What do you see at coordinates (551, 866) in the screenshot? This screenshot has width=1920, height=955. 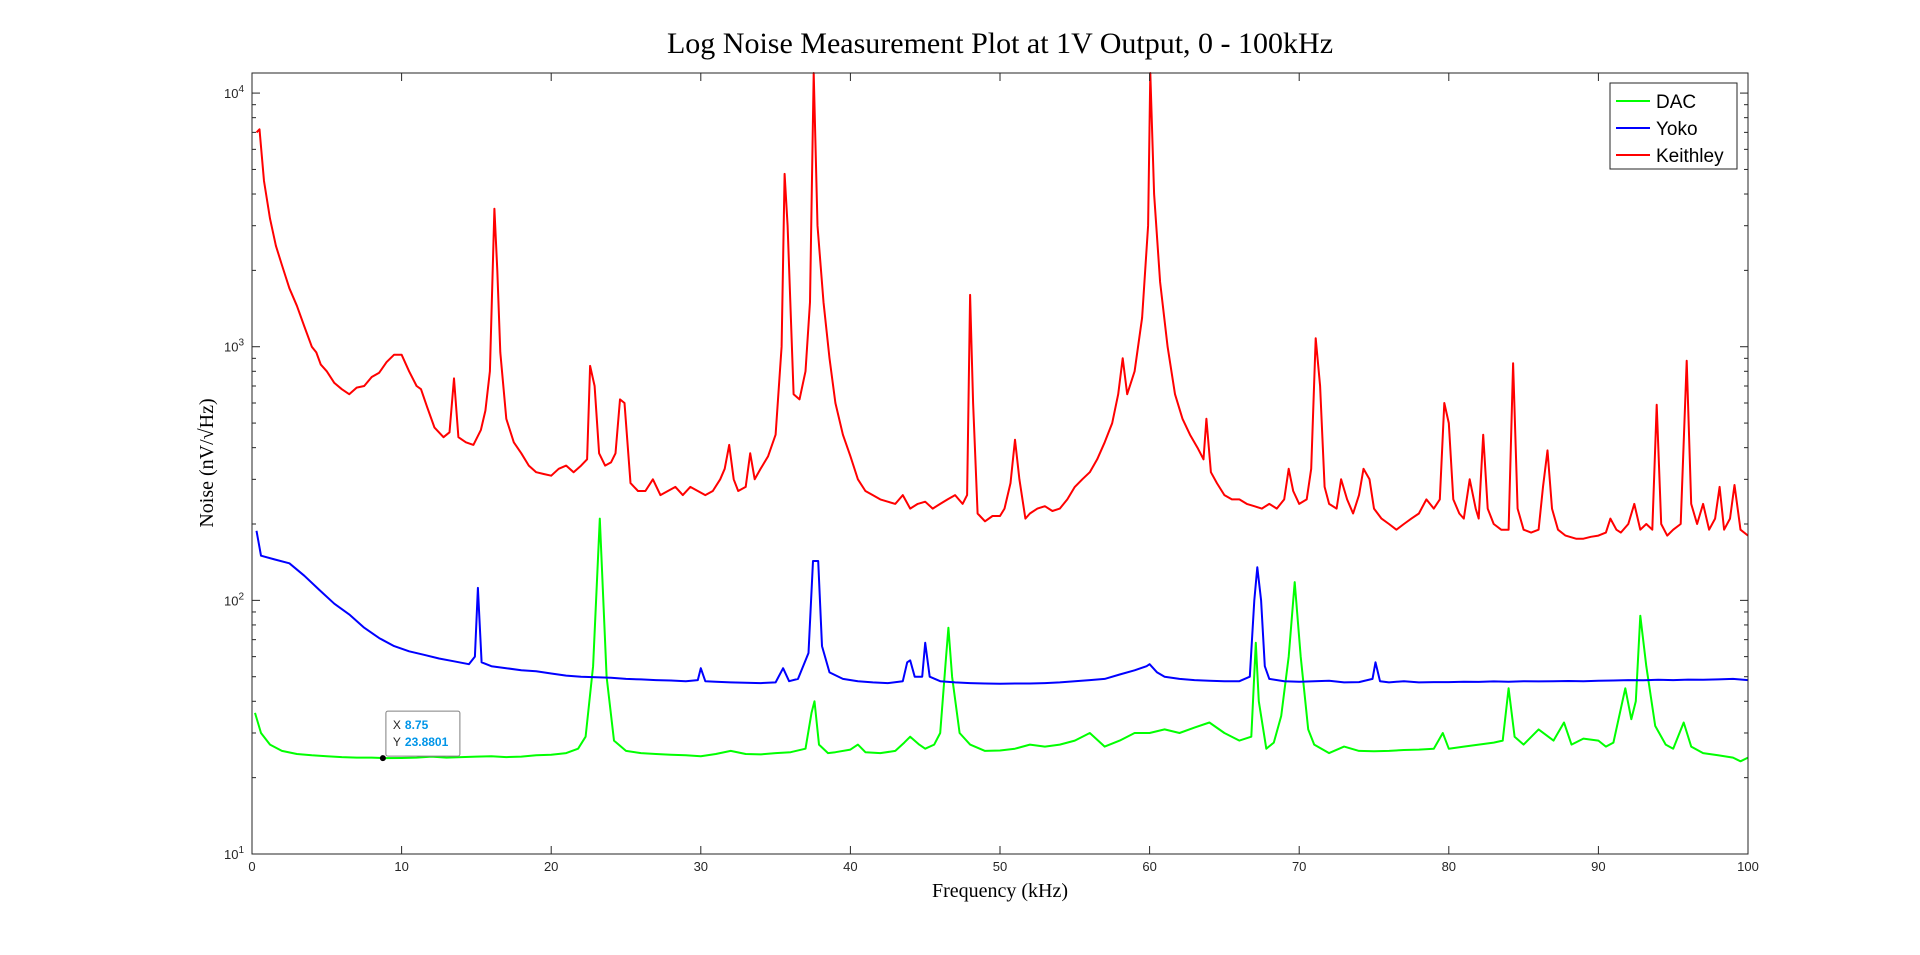 I see `x-tick-label: 20` at bounding box center [551, 866].